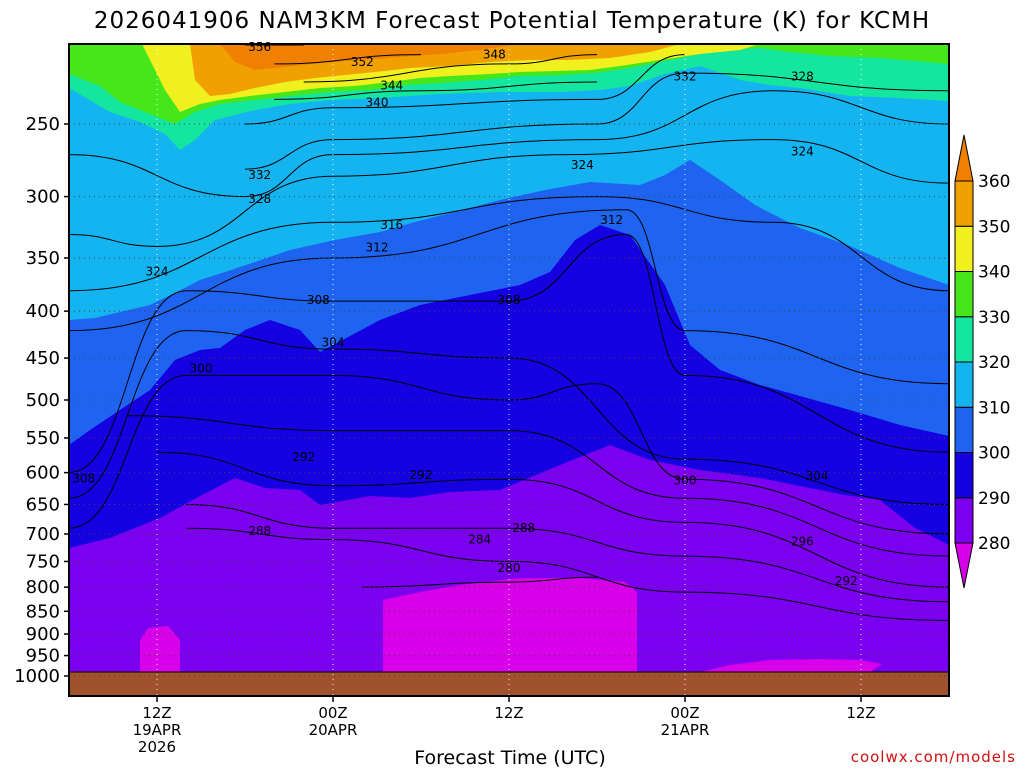  Describe the element at coordinates (259, 47) in the screenshot. I see `contour-label-356: 356` at that location.